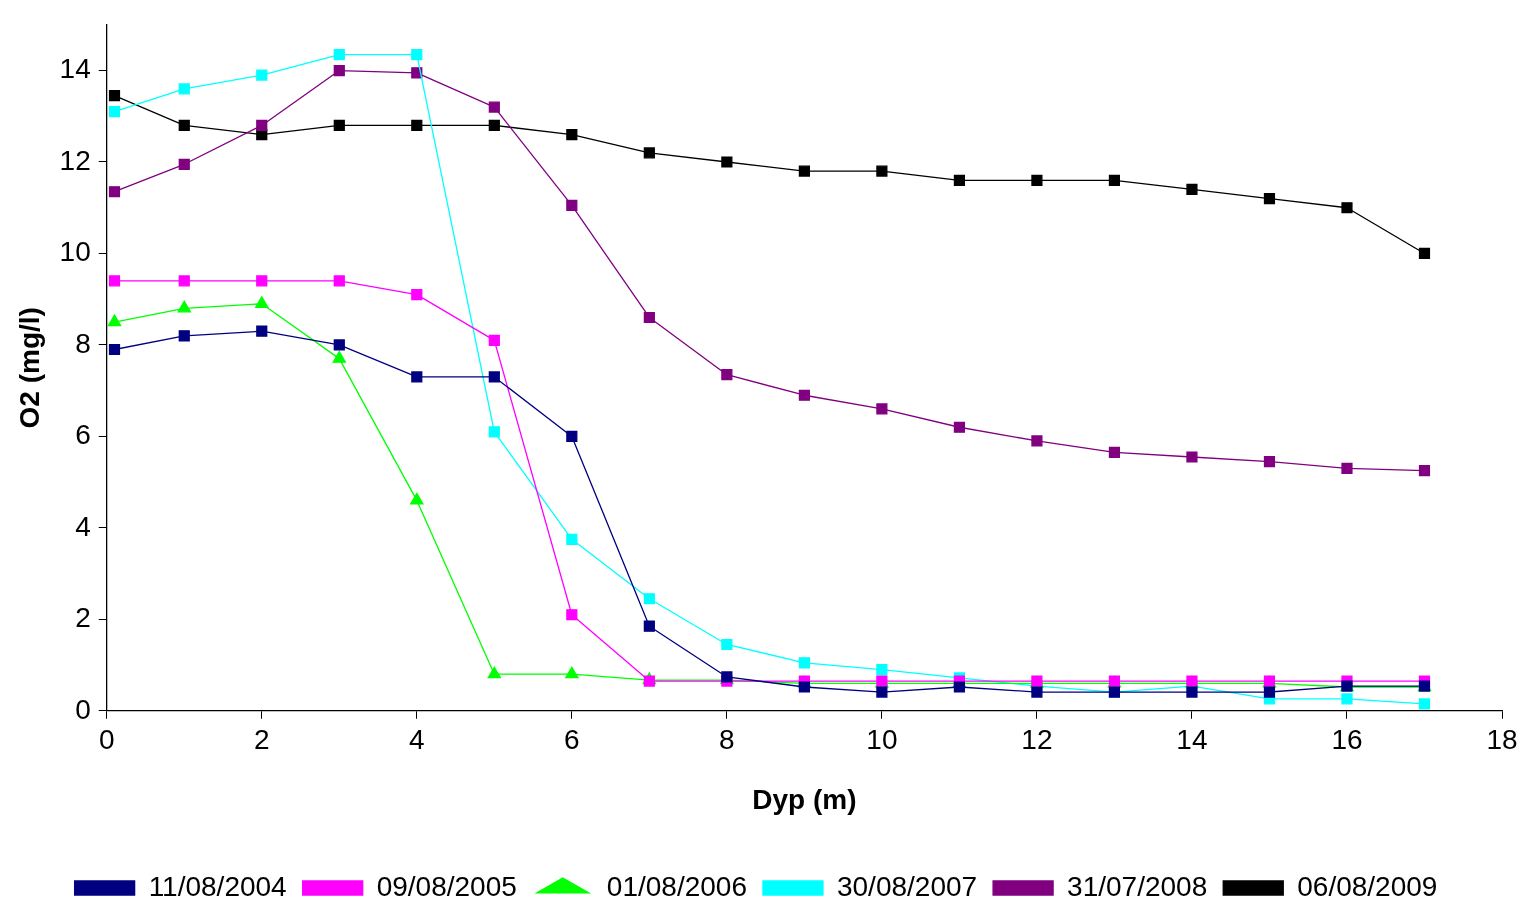 The width and height of the screenshot is (1536, 912). I want to click on x-tick-label: 2, so click(261, 740).